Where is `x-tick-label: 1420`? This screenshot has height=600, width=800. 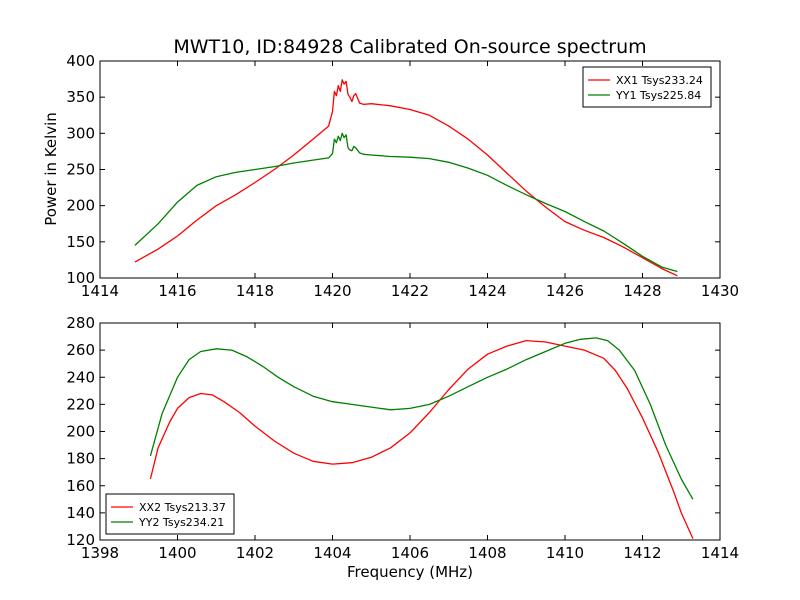 x-tick-label: 1420 is located at coordinates (332, 291).